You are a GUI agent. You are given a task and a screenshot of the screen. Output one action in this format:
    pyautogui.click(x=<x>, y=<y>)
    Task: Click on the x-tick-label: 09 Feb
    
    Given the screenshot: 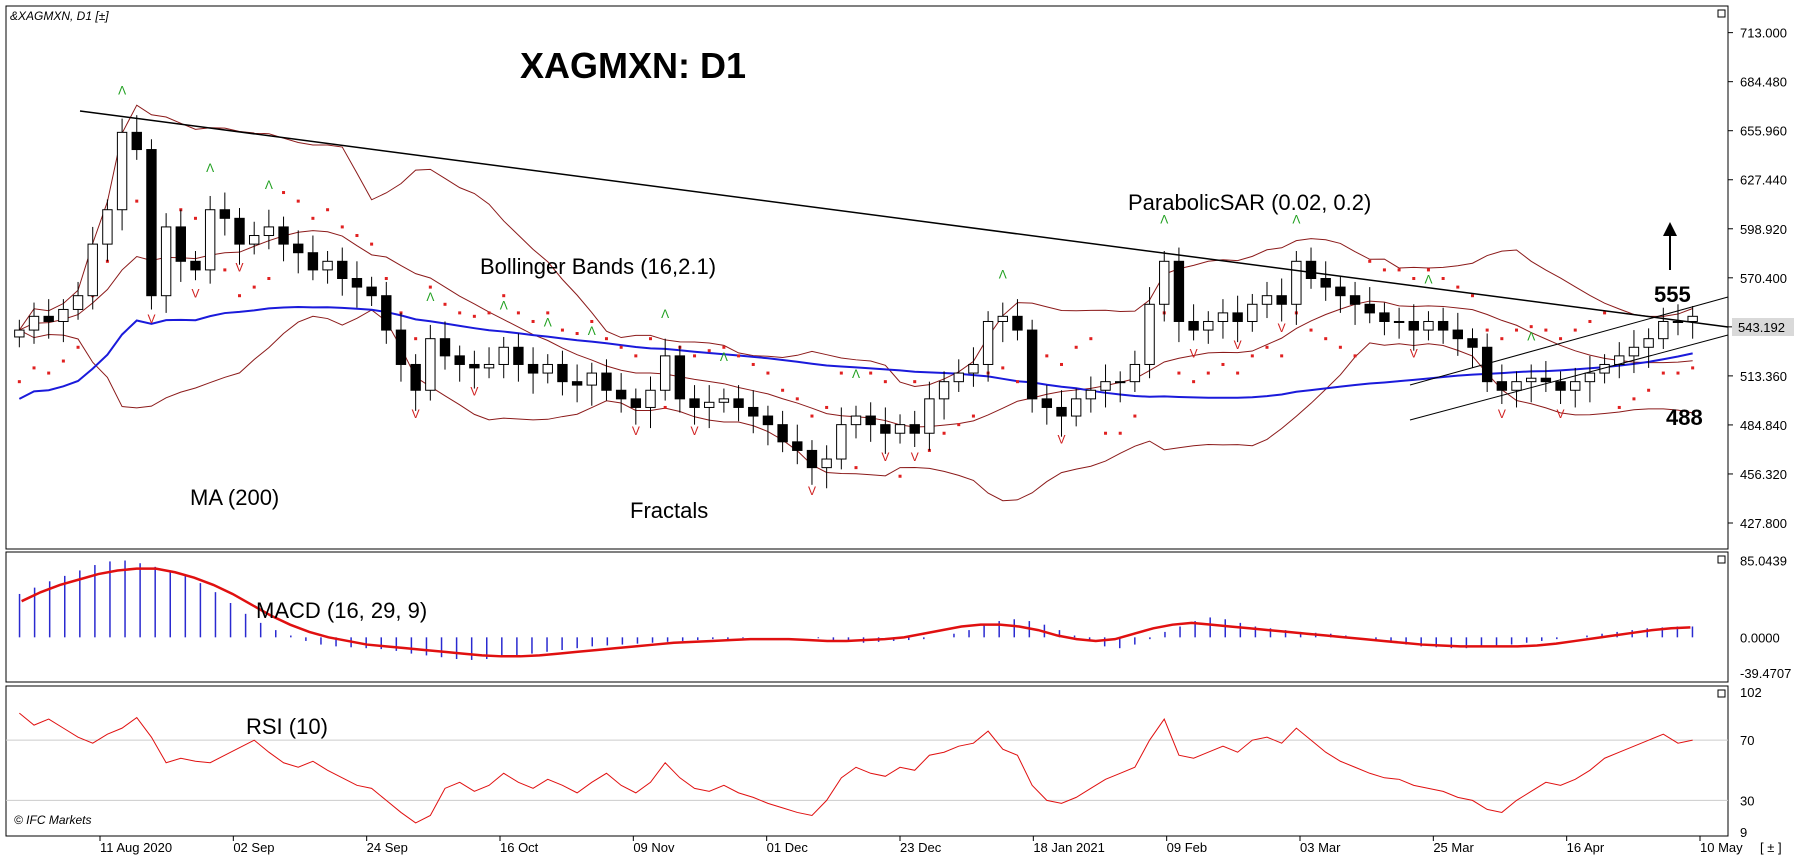 What is the action you would take?
    pyautogui.click(x=1187, y=847)
    